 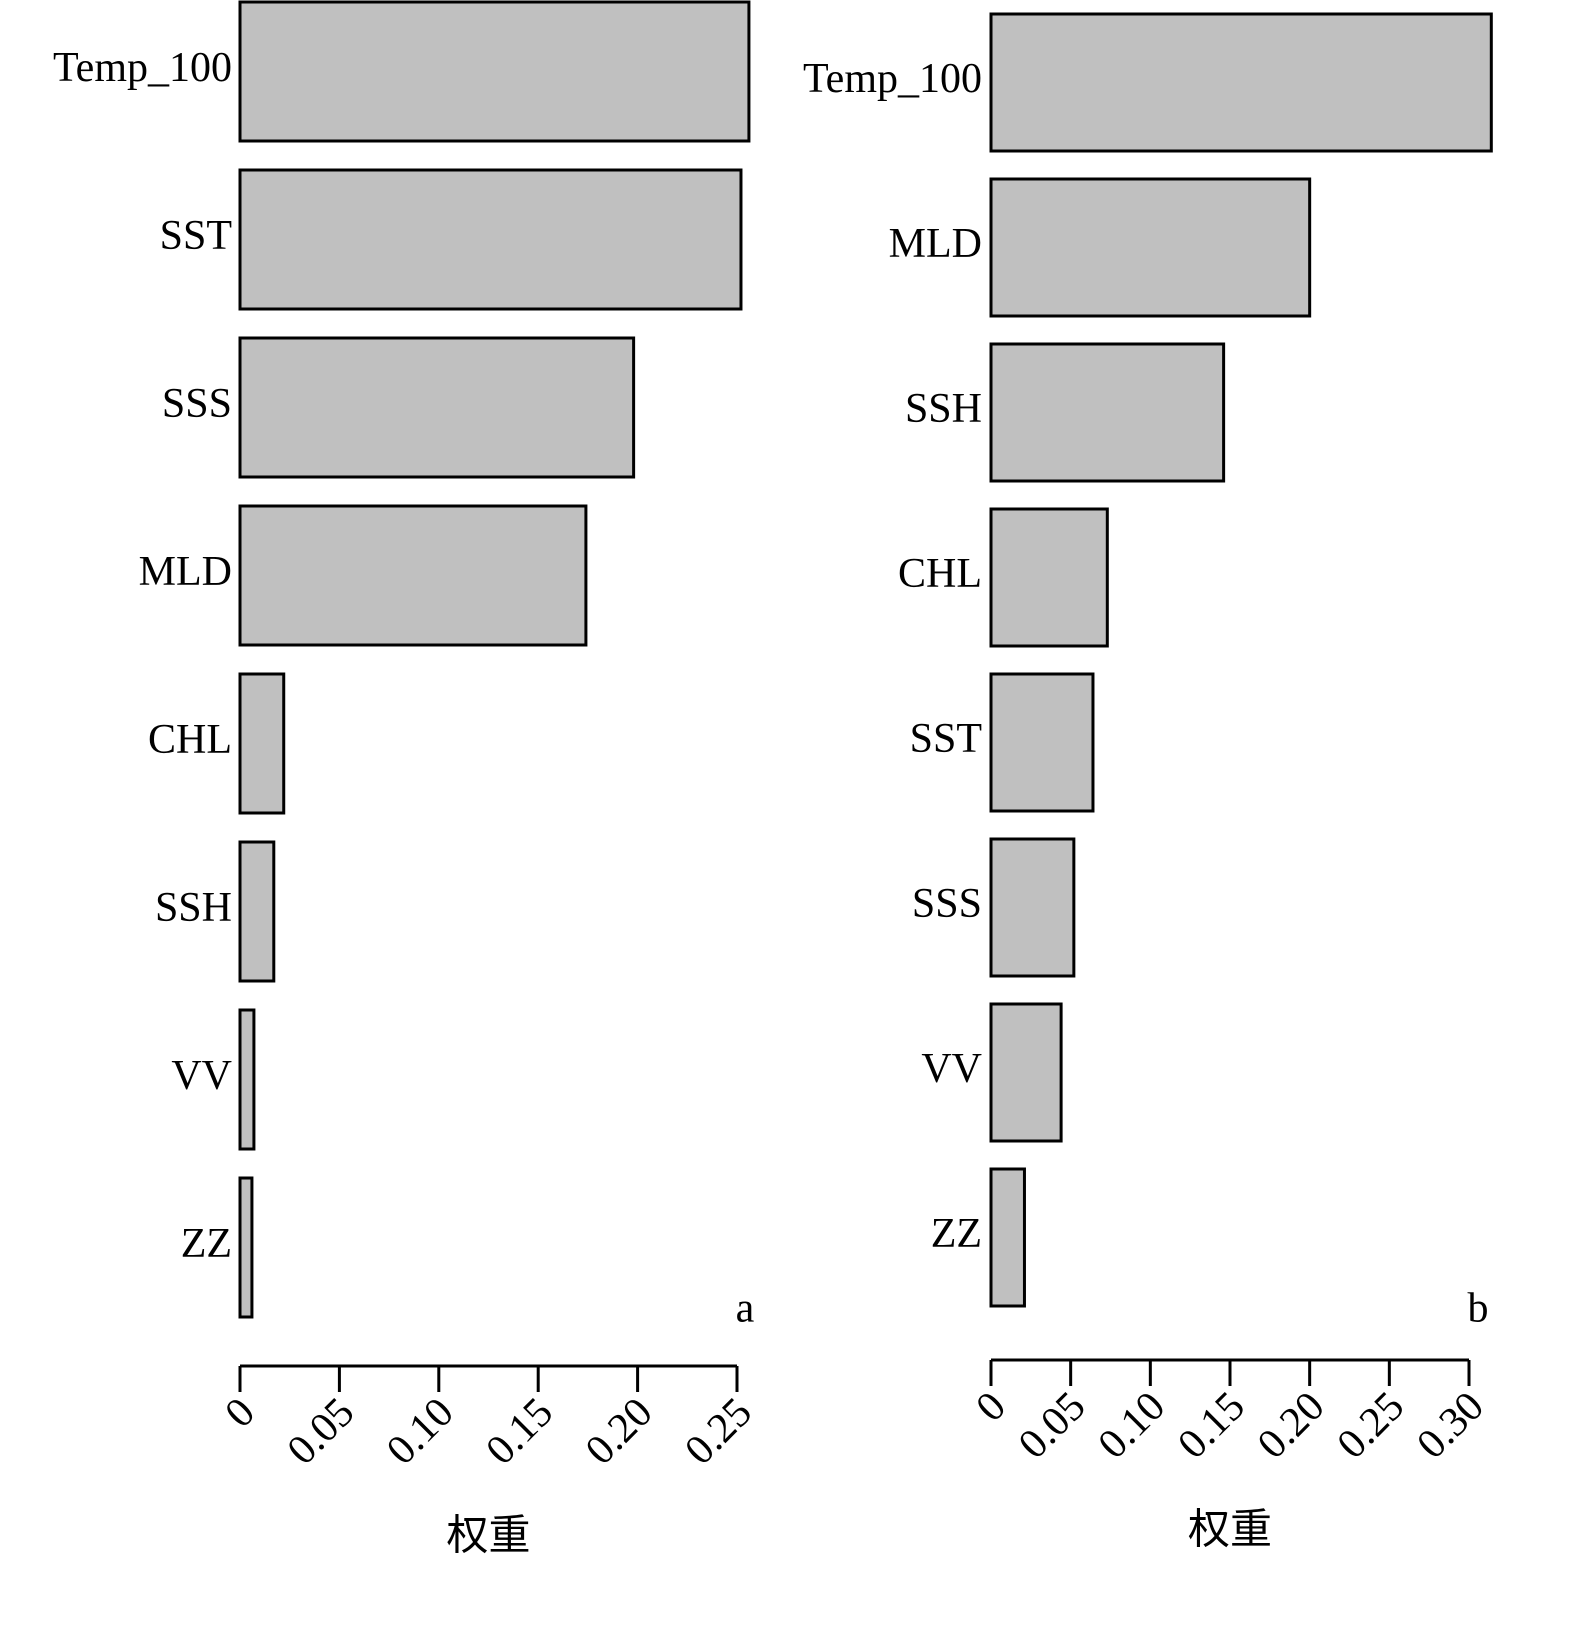 I want to click on panel-label: b, so click(x=1478, y=1309).